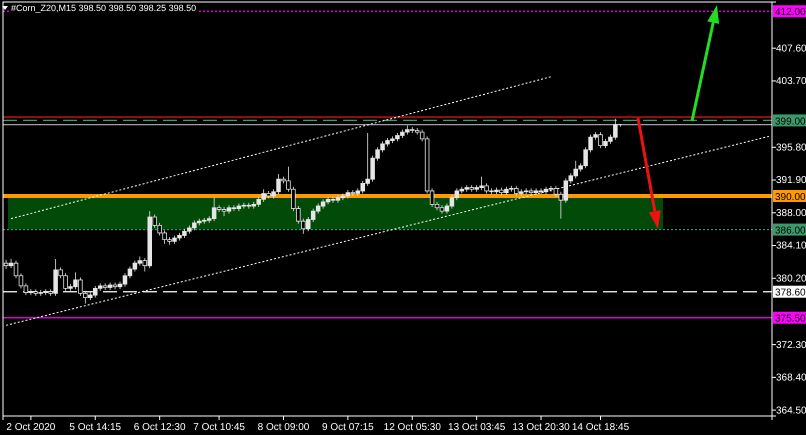 The height and width of the screenshot is (435, 806). Describe the element at coordinates (790, 12) in the screenshot. I see `ref-line-label: 412.00` at that location.